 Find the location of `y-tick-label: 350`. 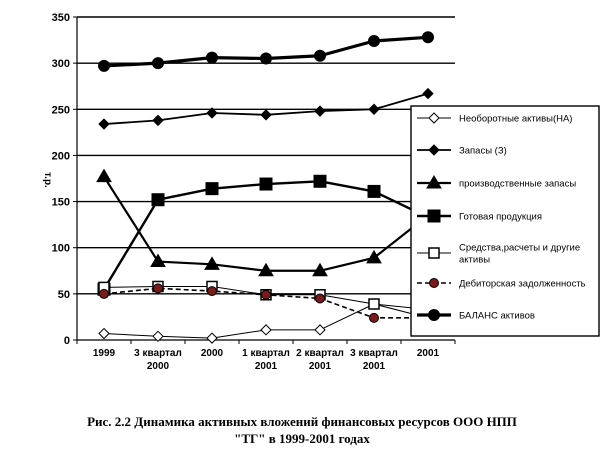

y-tick-label: 350 is located at coordinates (61, 18).